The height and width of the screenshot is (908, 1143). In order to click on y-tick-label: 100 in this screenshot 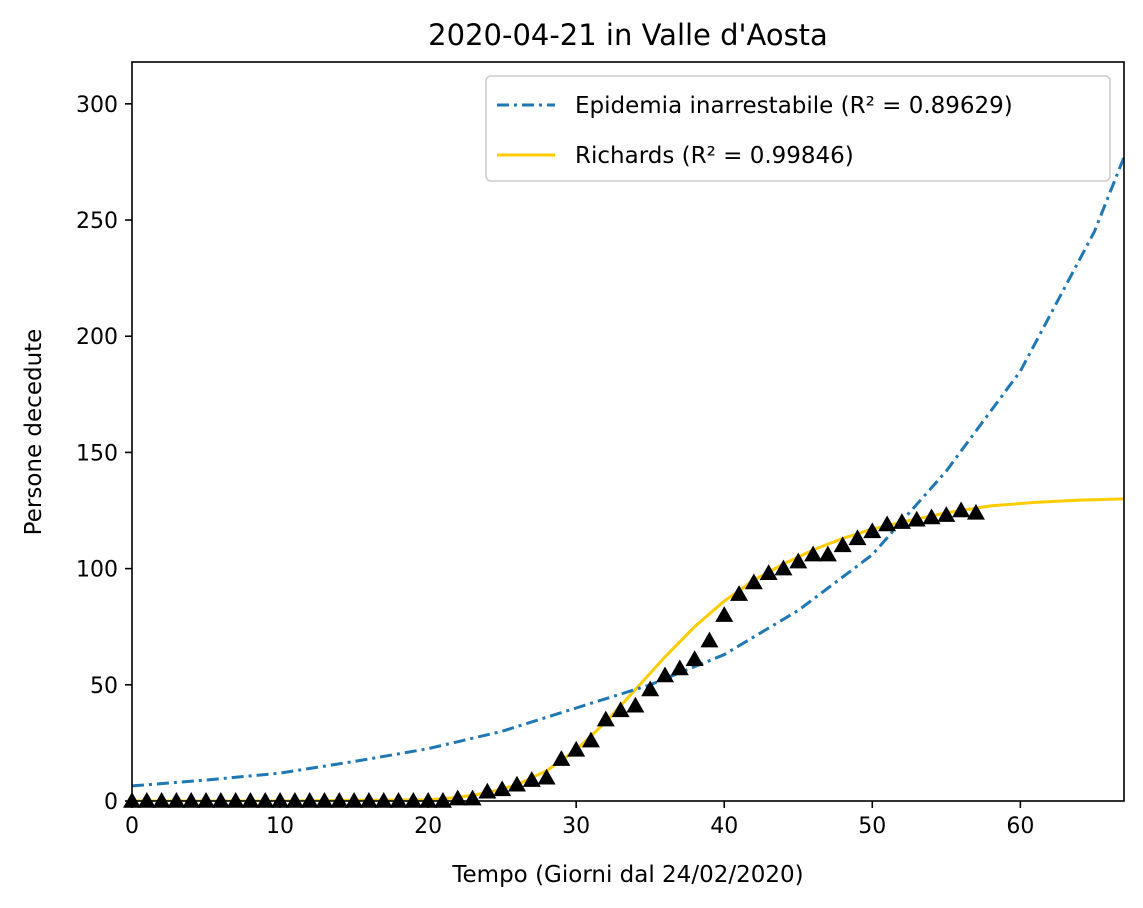, I will do `click(97, 570)`.